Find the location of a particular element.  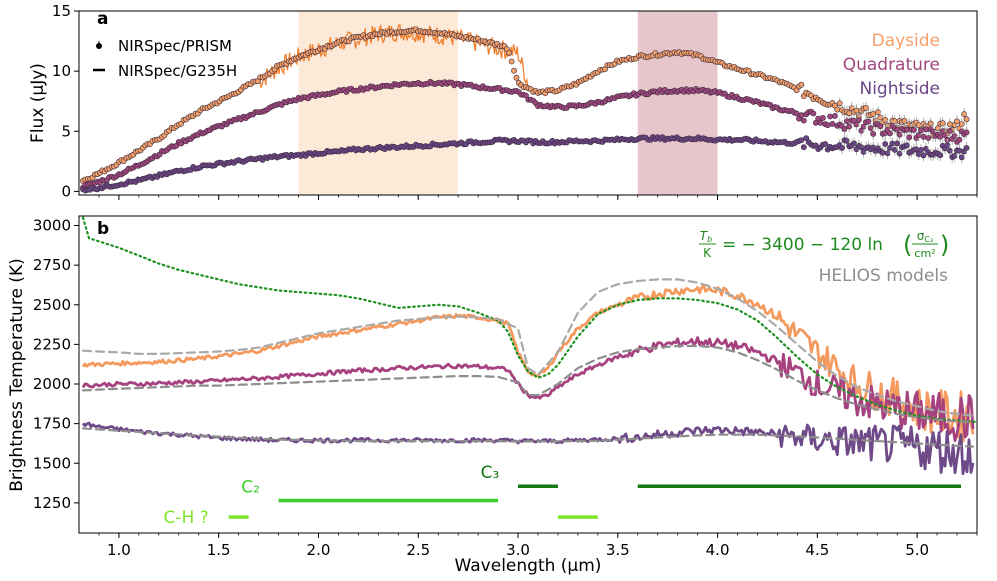

y-tick-label: 10 is located at coordinates (61, 71).